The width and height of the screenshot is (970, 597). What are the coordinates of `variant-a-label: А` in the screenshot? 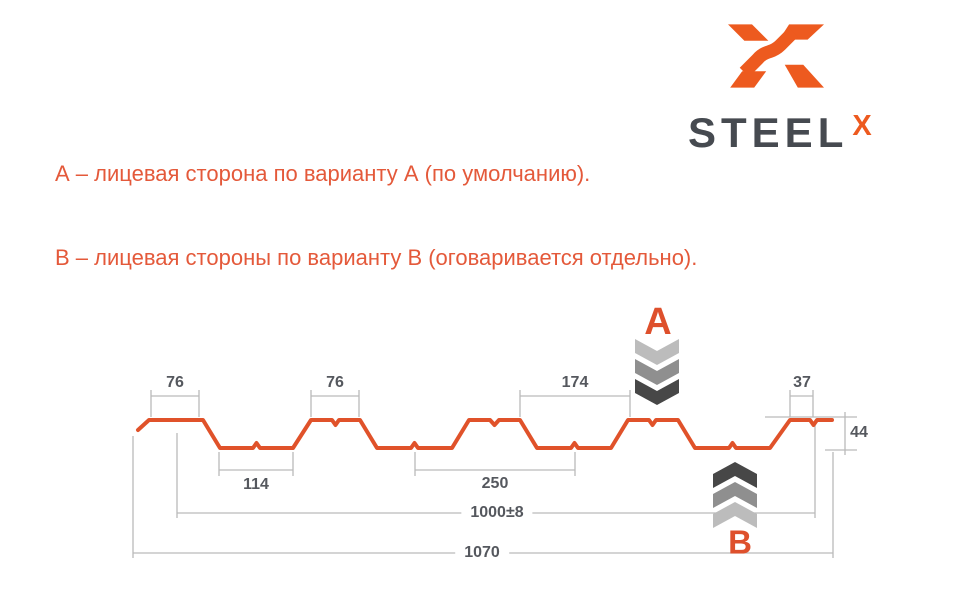 It's located at (658, 322).